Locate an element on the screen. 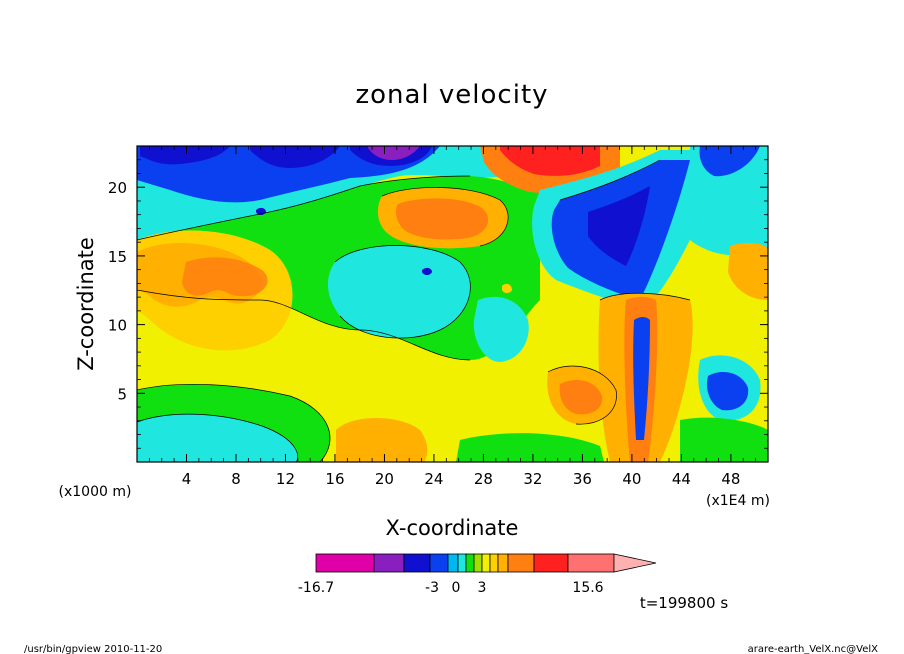  chart-title: zonal velocity is located at coordinates (451, 95).